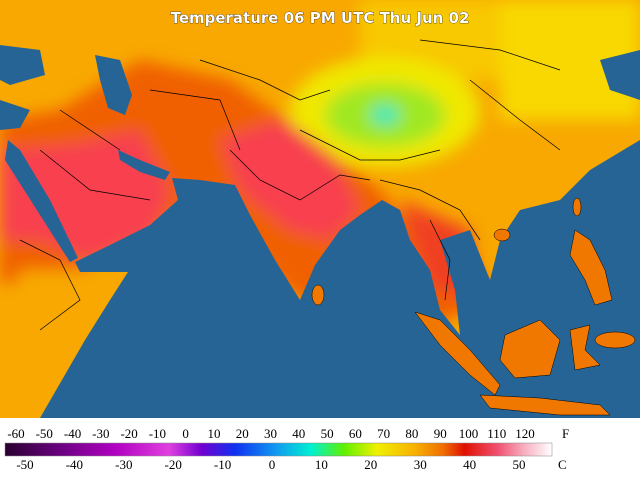 This screenshot has width=640, height=480. Describe the element at coordinates (44, 433) in the screenshot. I see `f-tick-label: -50` at that location.